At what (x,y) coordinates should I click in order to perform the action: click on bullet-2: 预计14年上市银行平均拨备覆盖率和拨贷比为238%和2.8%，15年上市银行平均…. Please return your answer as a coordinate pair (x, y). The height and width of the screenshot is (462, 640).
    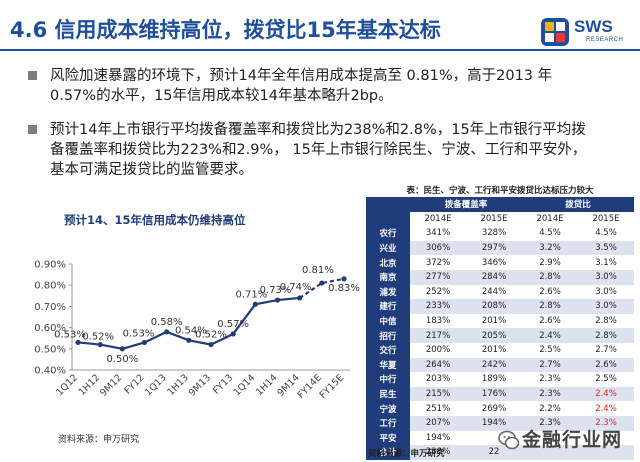
    Looking at the image, I should click on (309, 150).